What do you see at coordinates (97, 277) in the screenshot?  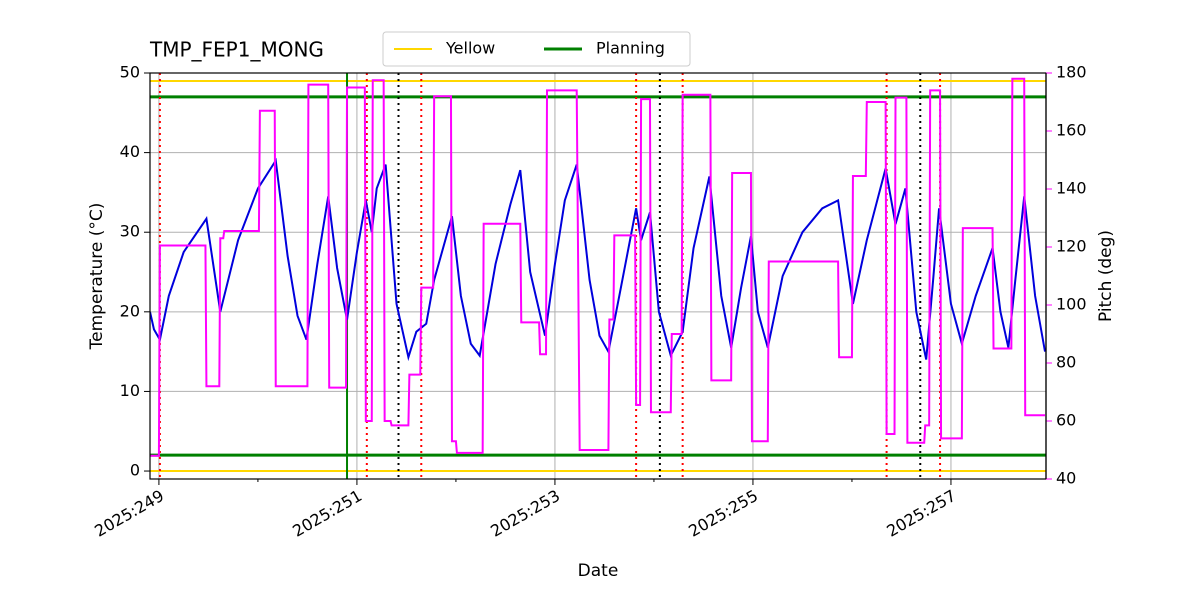 I see `y-axis-label: Temperature (°C)` at bounding box center [97, 277].